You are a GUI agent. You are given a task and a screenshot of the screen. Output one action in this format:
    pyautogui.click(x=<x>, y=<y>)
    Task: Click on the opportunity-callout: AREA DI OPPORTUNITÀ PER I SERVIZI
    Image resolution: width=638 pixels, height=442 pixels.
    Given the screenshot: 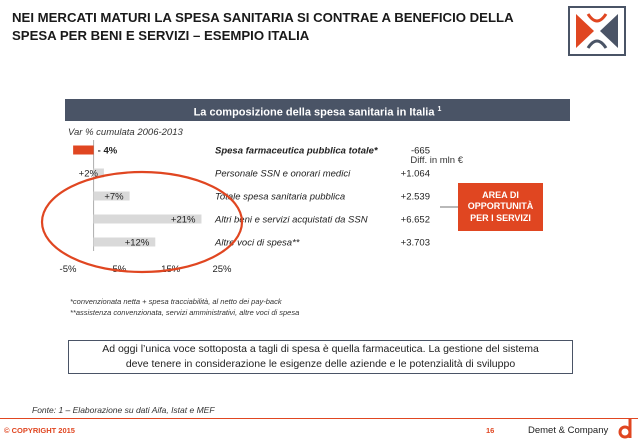 What is the action you would take?
    pyautogui.click(x=500, y=207)
    